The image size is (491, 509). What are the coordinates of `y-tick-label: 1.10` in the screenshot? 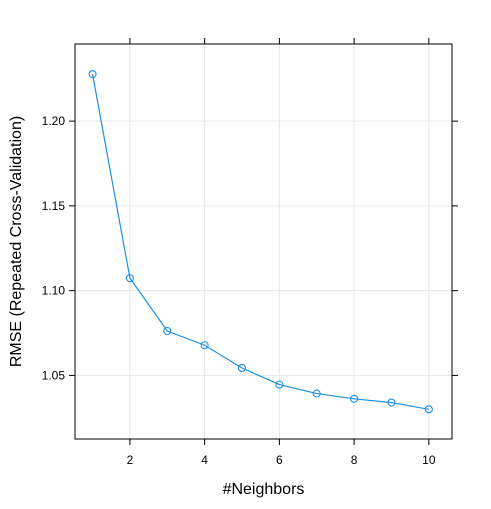 It's located at (54, 291).